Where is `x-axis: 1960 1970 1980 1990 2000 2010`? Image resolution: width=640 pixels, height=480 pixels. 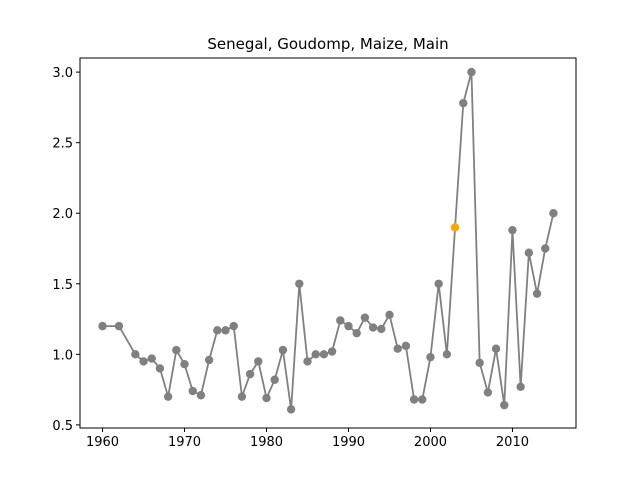
x-axis: 1960 1970 1980 1990 2000 2010 is located at coordinates (307, 439).